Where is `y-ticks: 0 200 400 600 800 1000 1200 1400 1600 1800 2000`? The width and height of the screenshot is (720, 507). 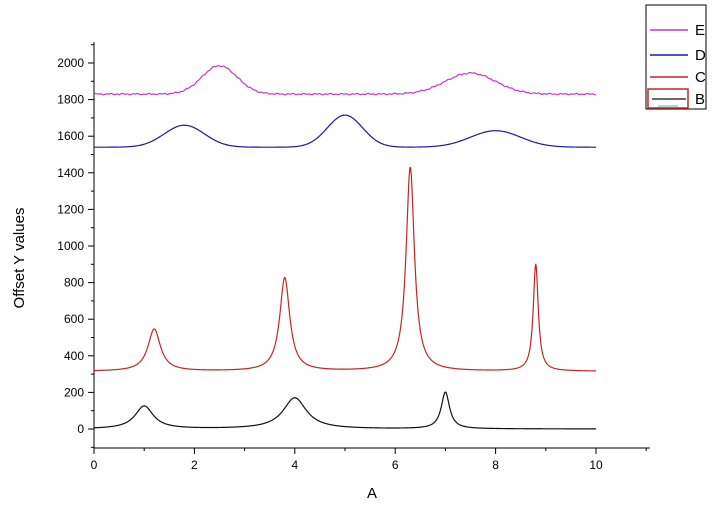
y-ticks: 0 200 400 600 800 1000 1200 1400 1600 1800 2000 is located at coordinates (75, 246).